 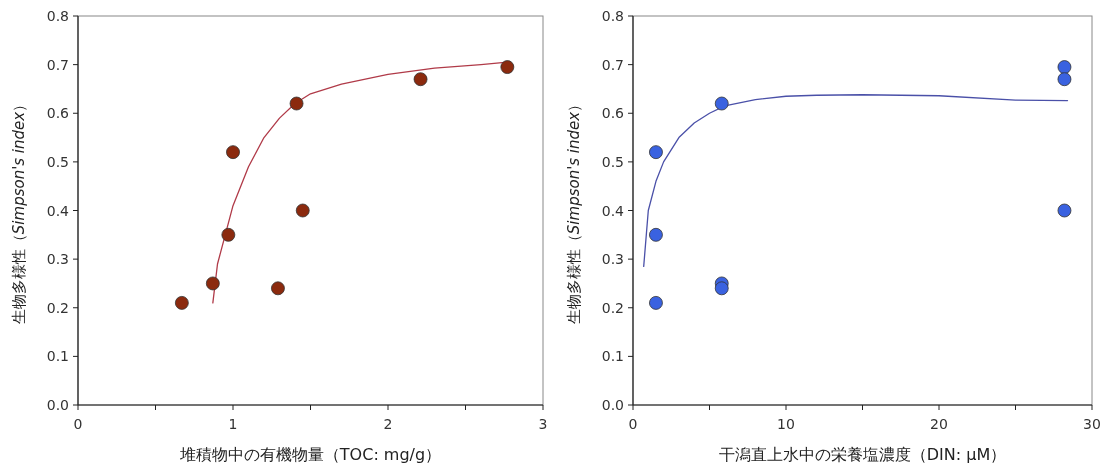 I want to click on x-tick-label: 3, so click(x=543, y=424).